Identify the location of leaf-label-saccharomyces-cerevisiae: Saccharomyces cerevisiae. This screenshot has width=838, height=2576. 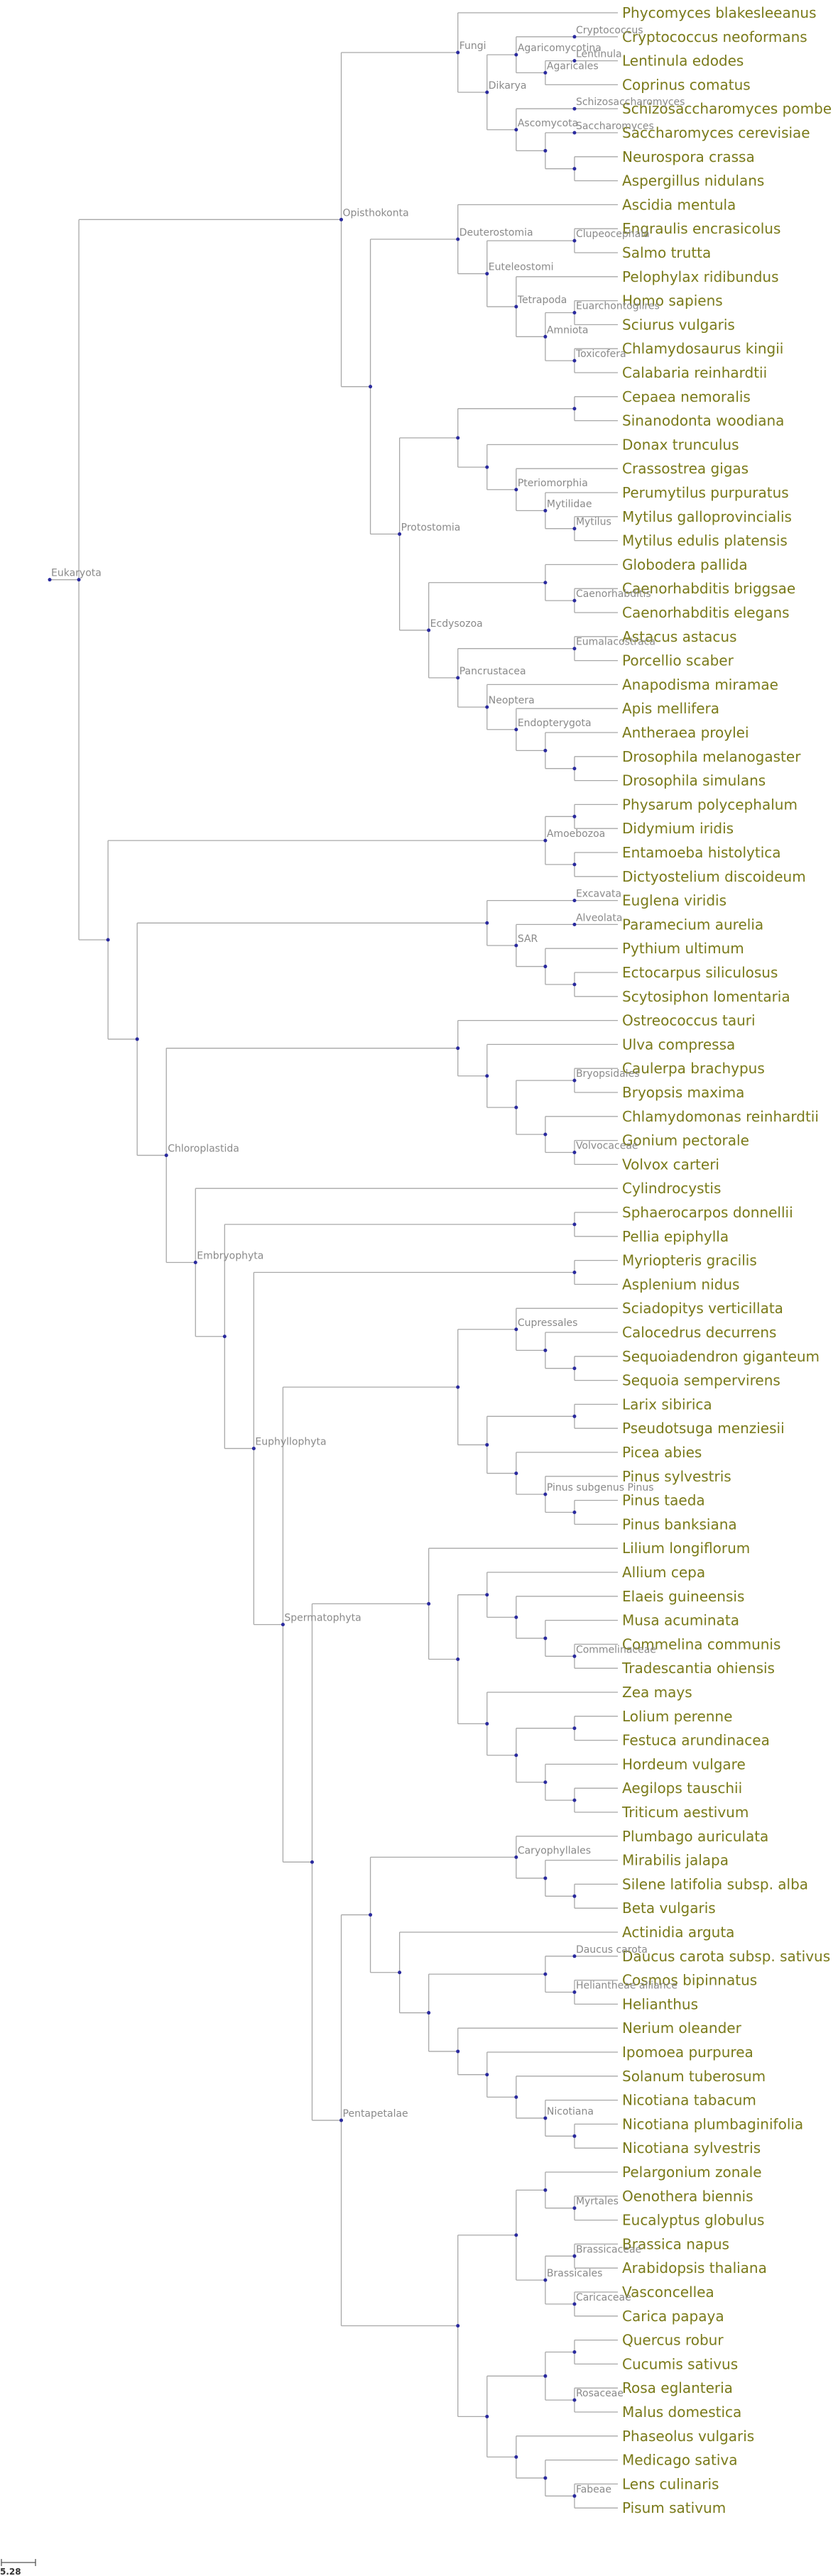
(716, 132).